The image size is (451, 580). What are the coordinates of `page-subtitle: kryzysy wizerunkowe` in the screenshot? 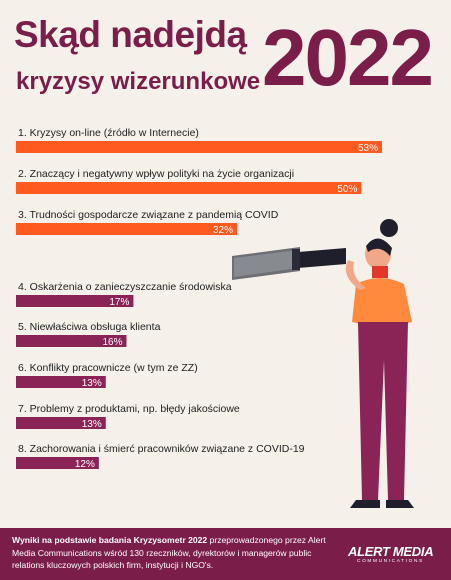 It's located at (138, 81).